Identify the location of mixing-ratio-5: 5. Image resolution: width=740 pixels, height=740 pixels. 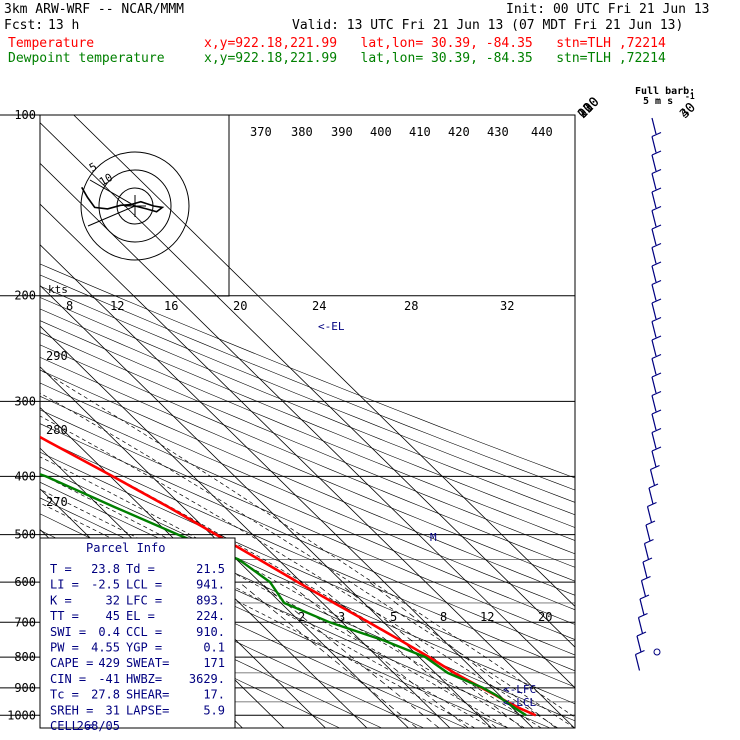
(393, 617).